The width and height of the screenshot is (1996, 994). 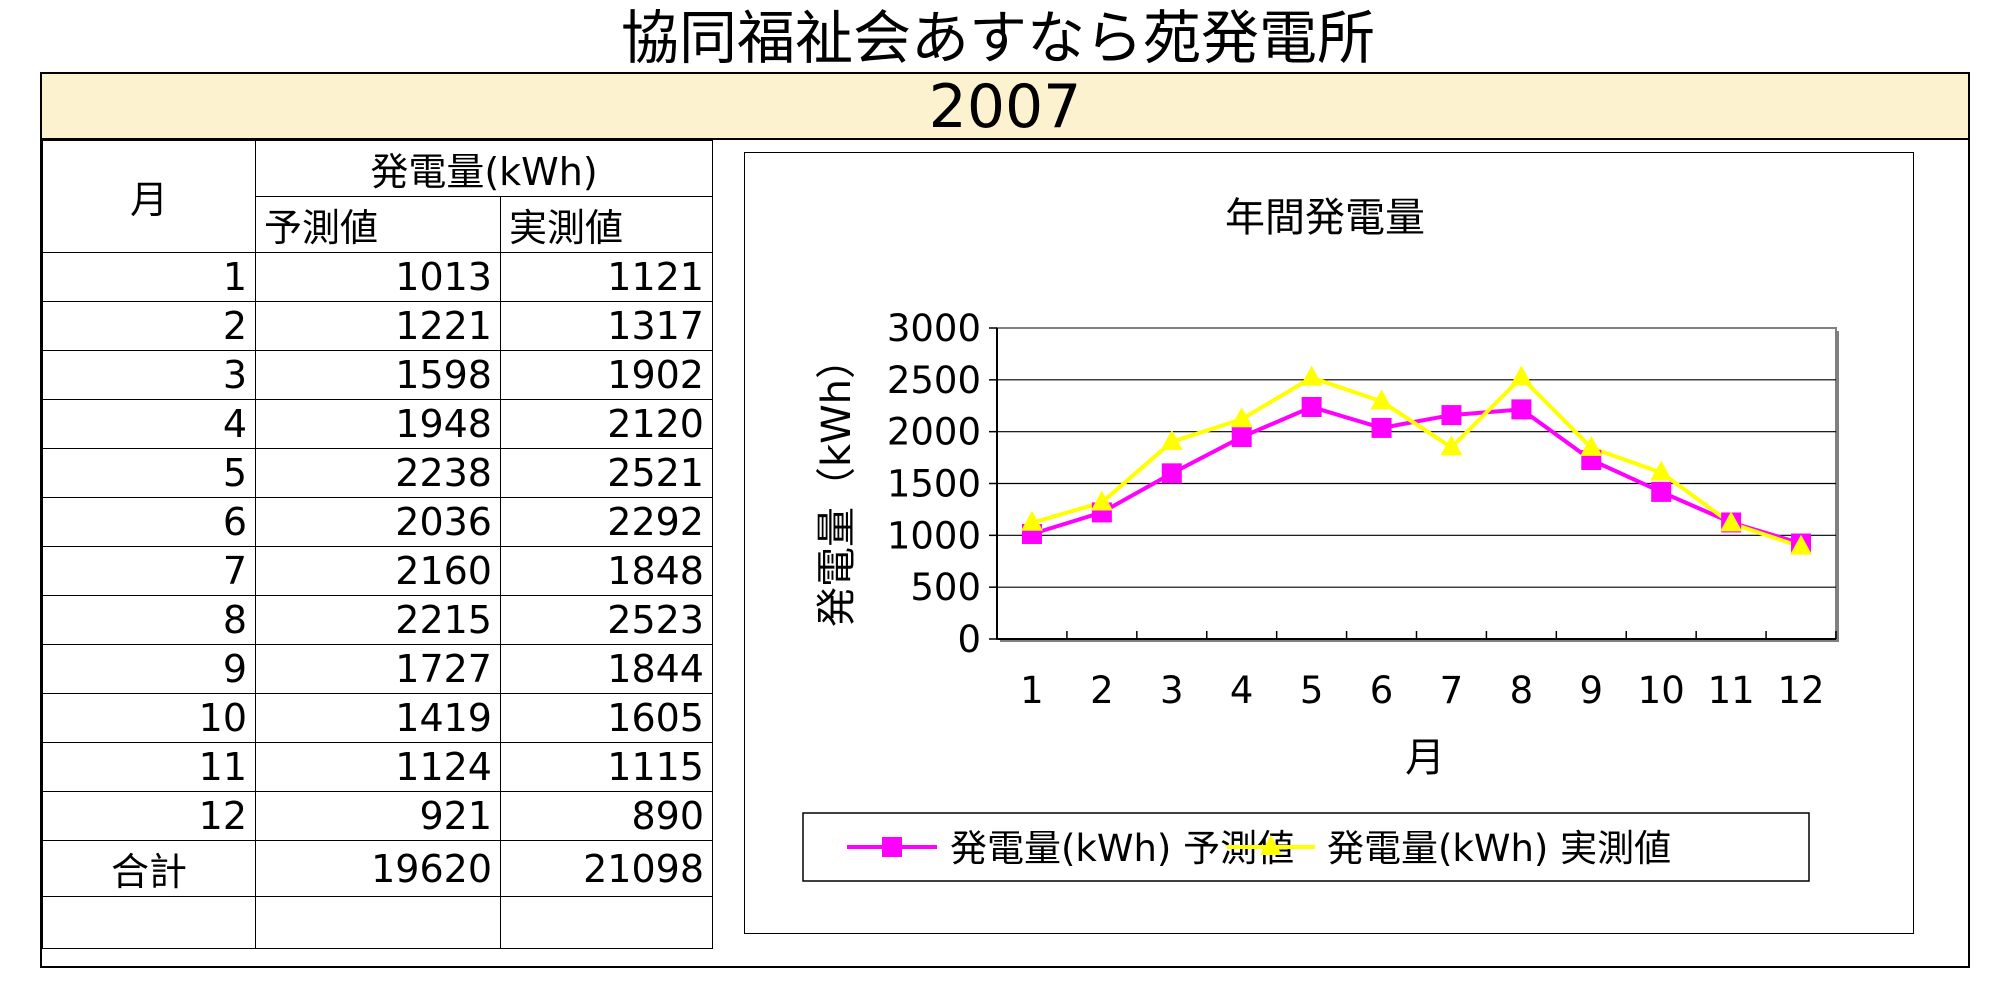 What do you see at coordinates (606, 816) in the screenshot?
I see `actual-cell: 890` at bounding box center [606, 816].